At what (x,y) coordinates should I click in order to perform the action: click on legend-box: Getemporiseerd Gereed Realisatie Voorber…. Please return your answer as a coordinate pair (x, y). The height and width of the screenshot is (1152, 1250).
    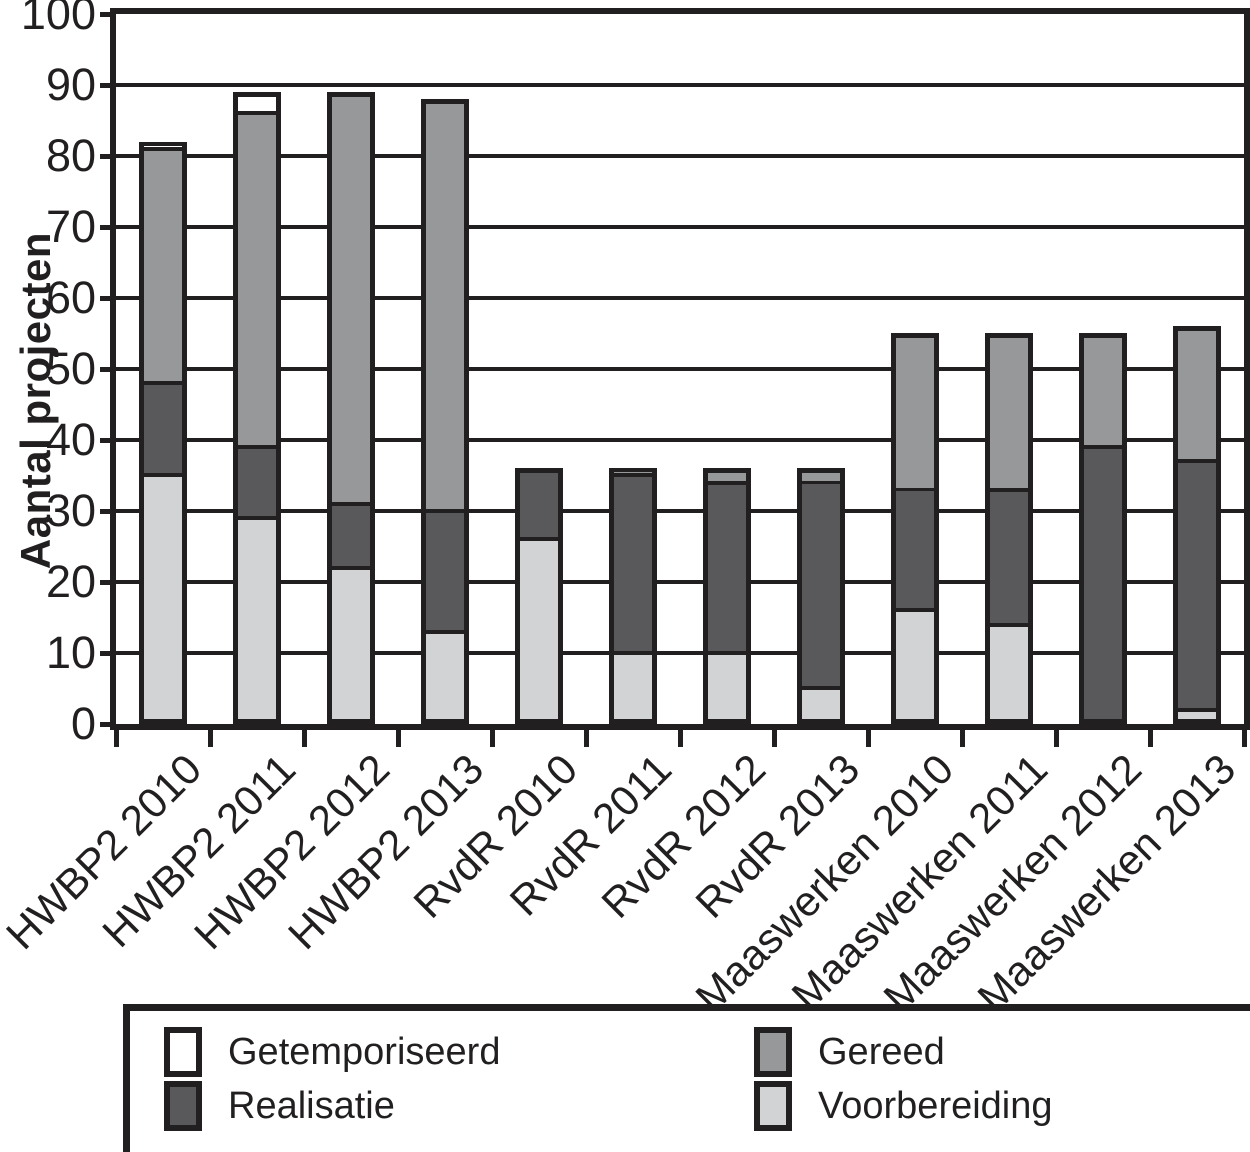
    Looking at the image, I should click on (686, 1078).